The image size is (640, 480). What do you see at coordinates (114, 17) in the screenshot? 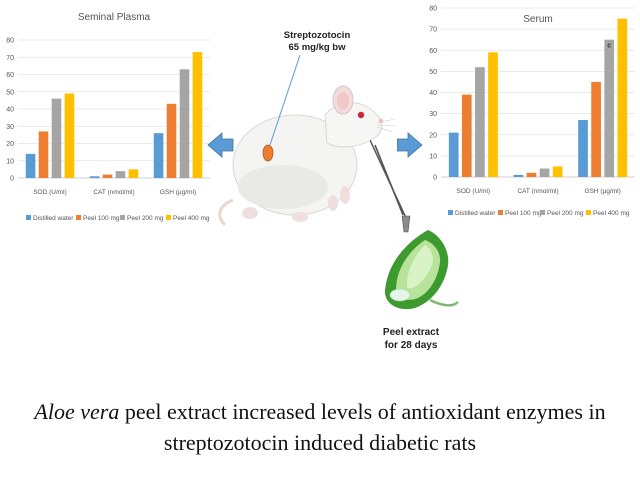
I see `chart-title: Seminal Plasma` at bounding box center [114, 17].